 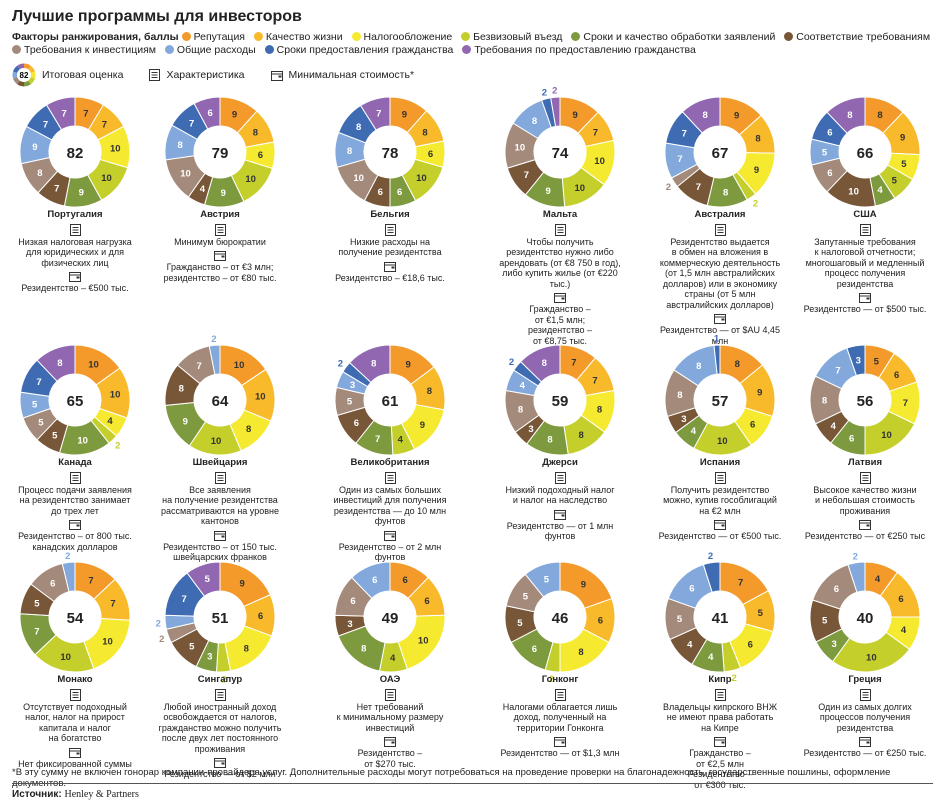 I want to click on donut-chart: 10 10 8 10 9 8 7 2 64, so click(x=220, y=395).